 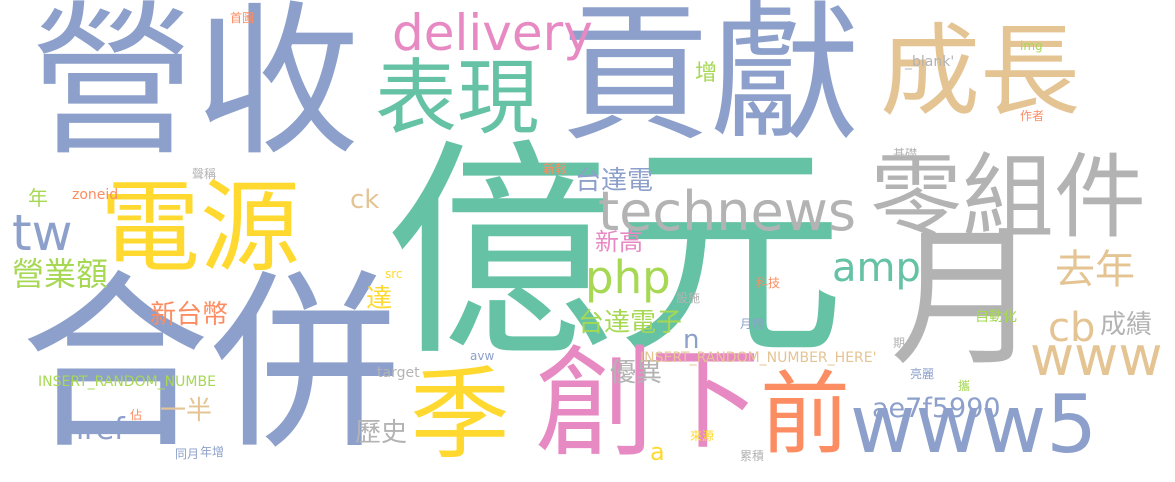 I want to click on cloud-word: 季, so click(x=460, y=414).